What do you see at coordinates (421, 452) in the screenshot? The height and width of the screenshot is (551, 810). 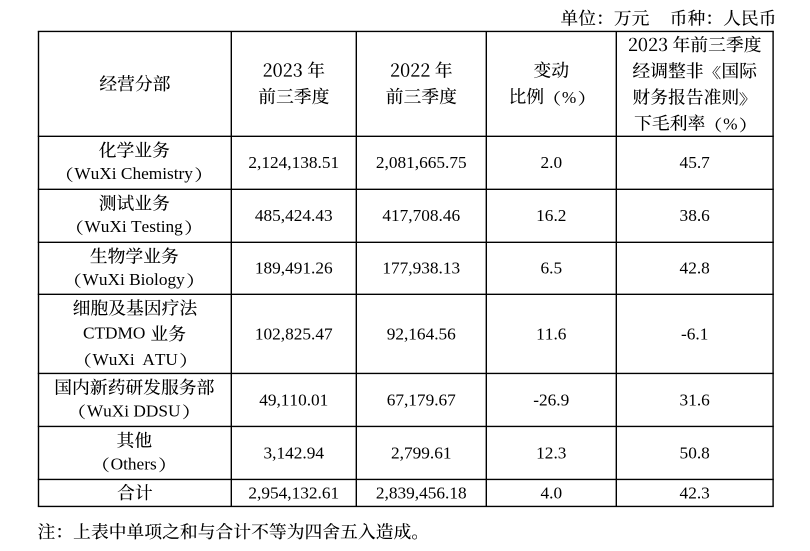 I see `svg-text: 2,799.61` at bounding box center [421, 452].